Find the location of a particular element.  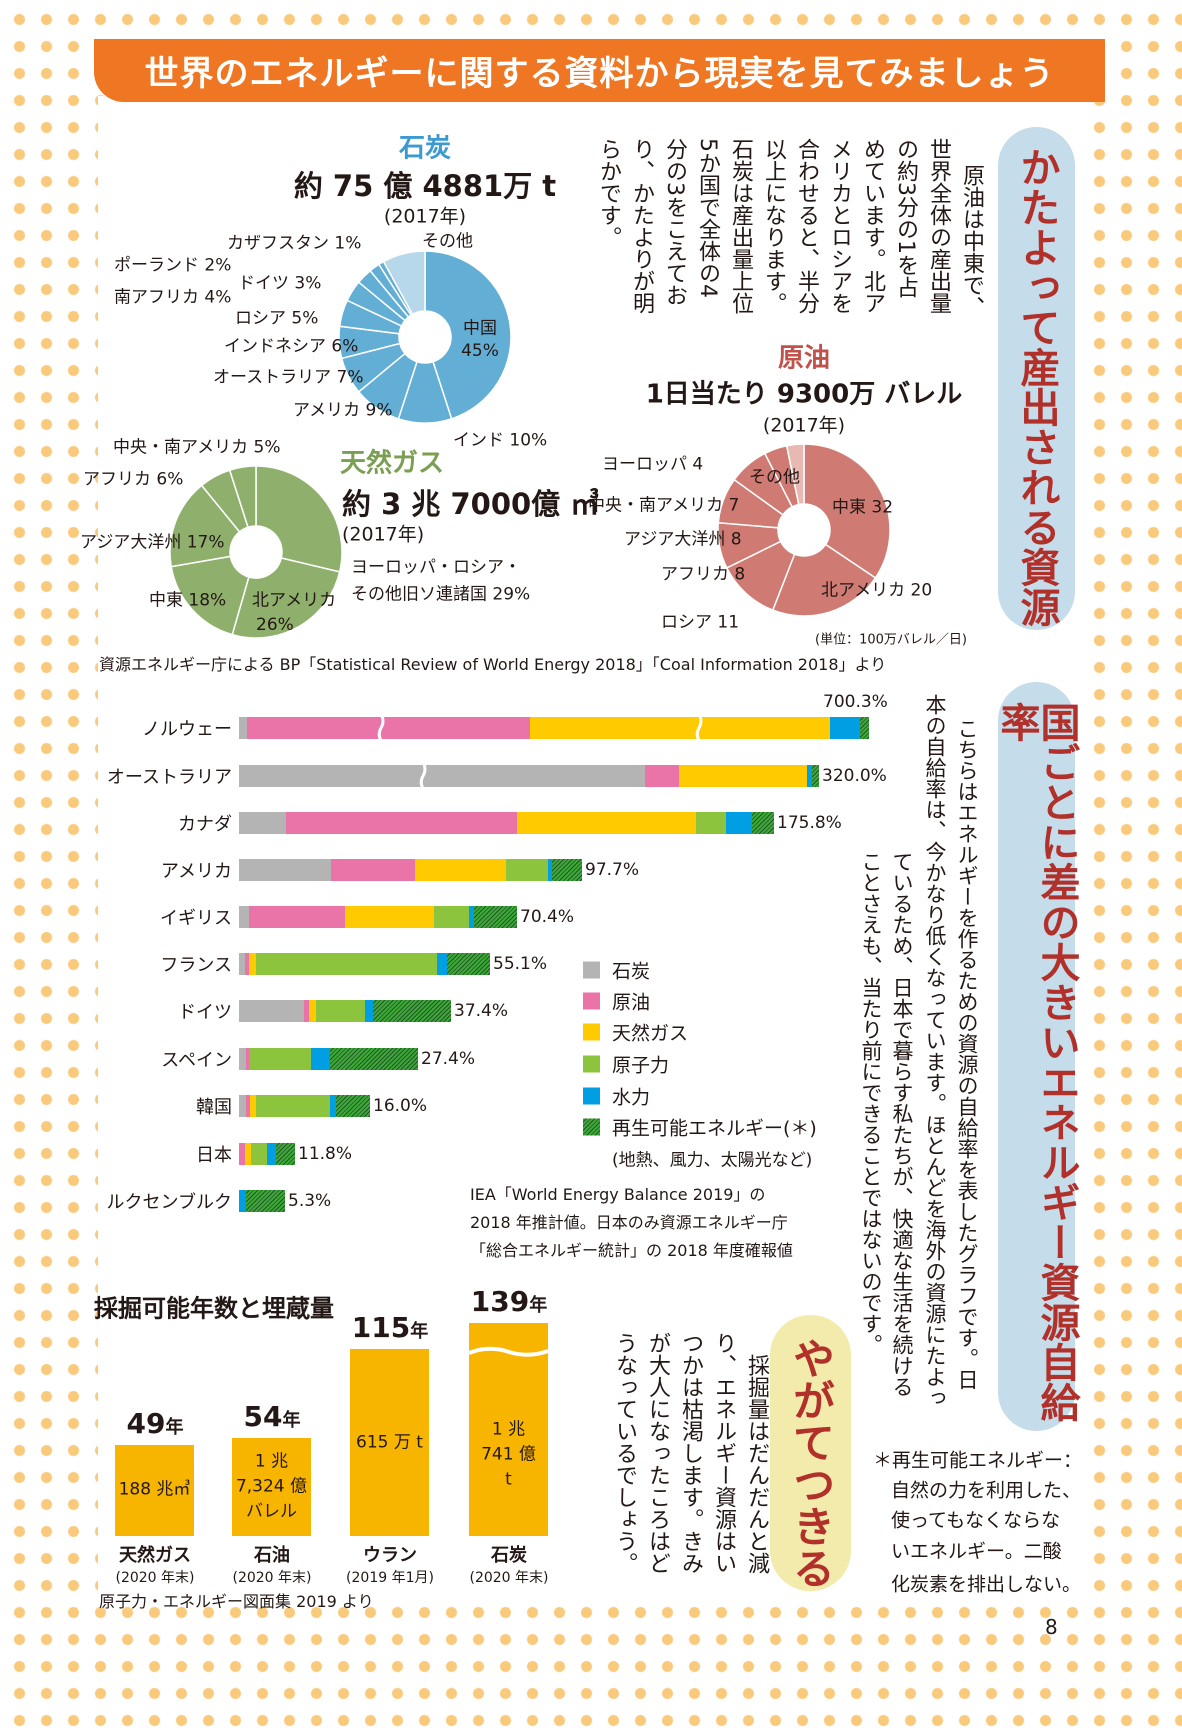

gas-amount: 約 3 兆 7000億 ㎥ is located at coordinates (471, 504).